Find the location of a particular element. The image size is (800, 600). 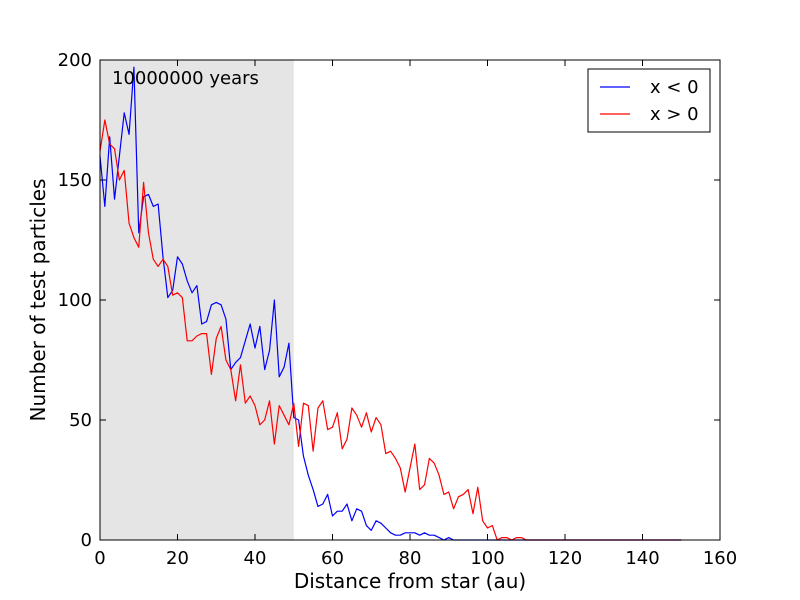

legend-label-x-pos: x > 0 is located at coordinates (674, 114).